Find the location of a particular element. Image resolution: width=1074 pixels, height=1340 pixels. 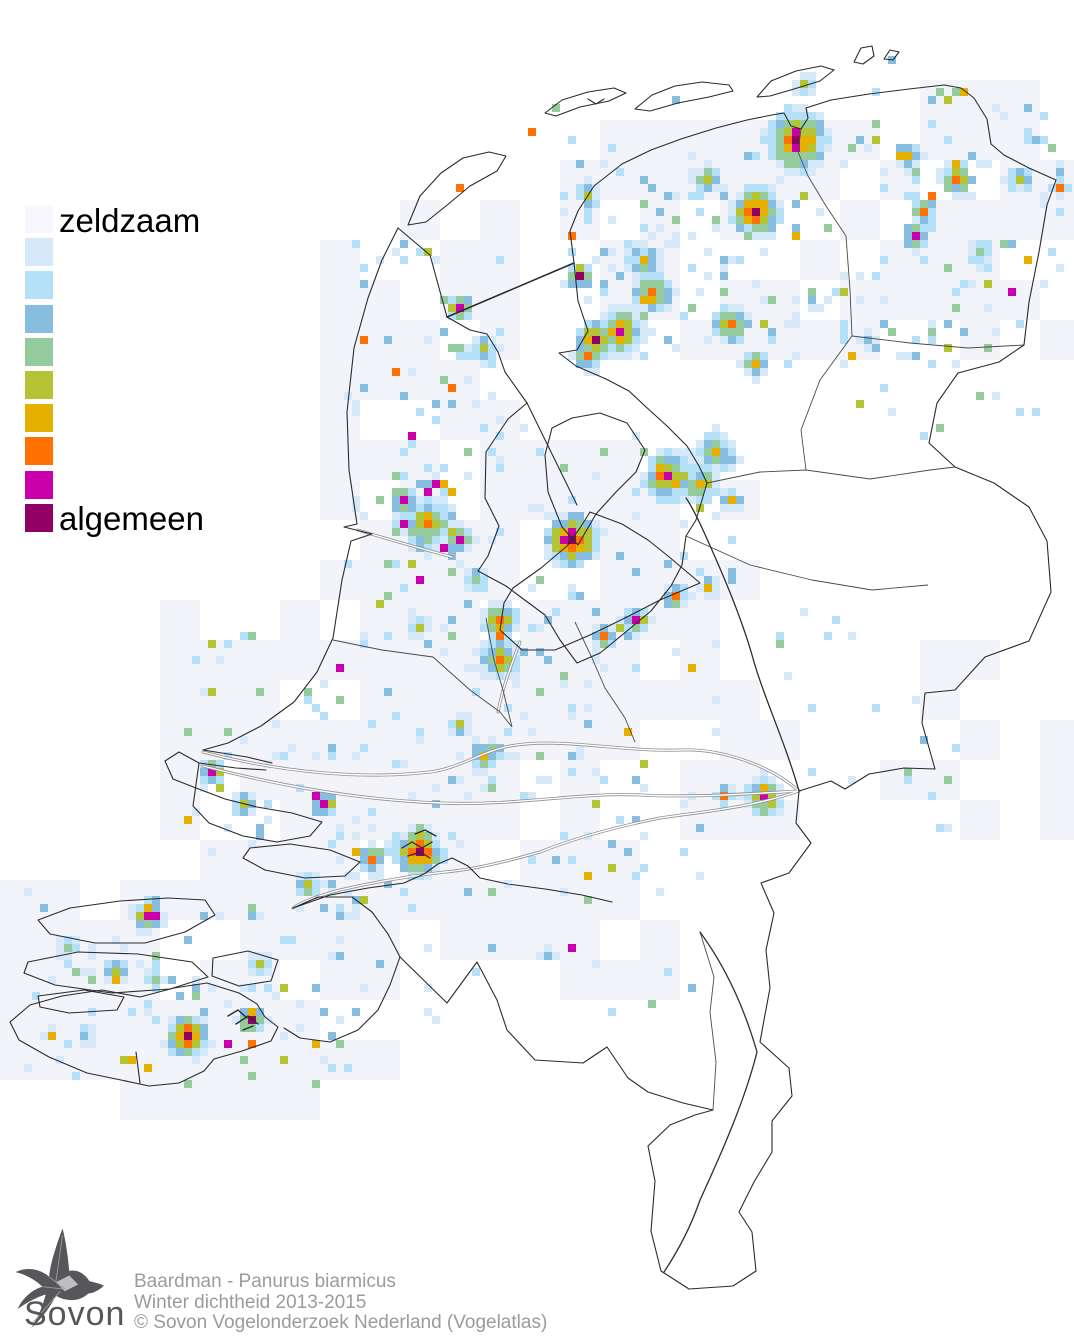

species-title: Baardman - Panurus biarmicus is located at coordinates (265, 1281).